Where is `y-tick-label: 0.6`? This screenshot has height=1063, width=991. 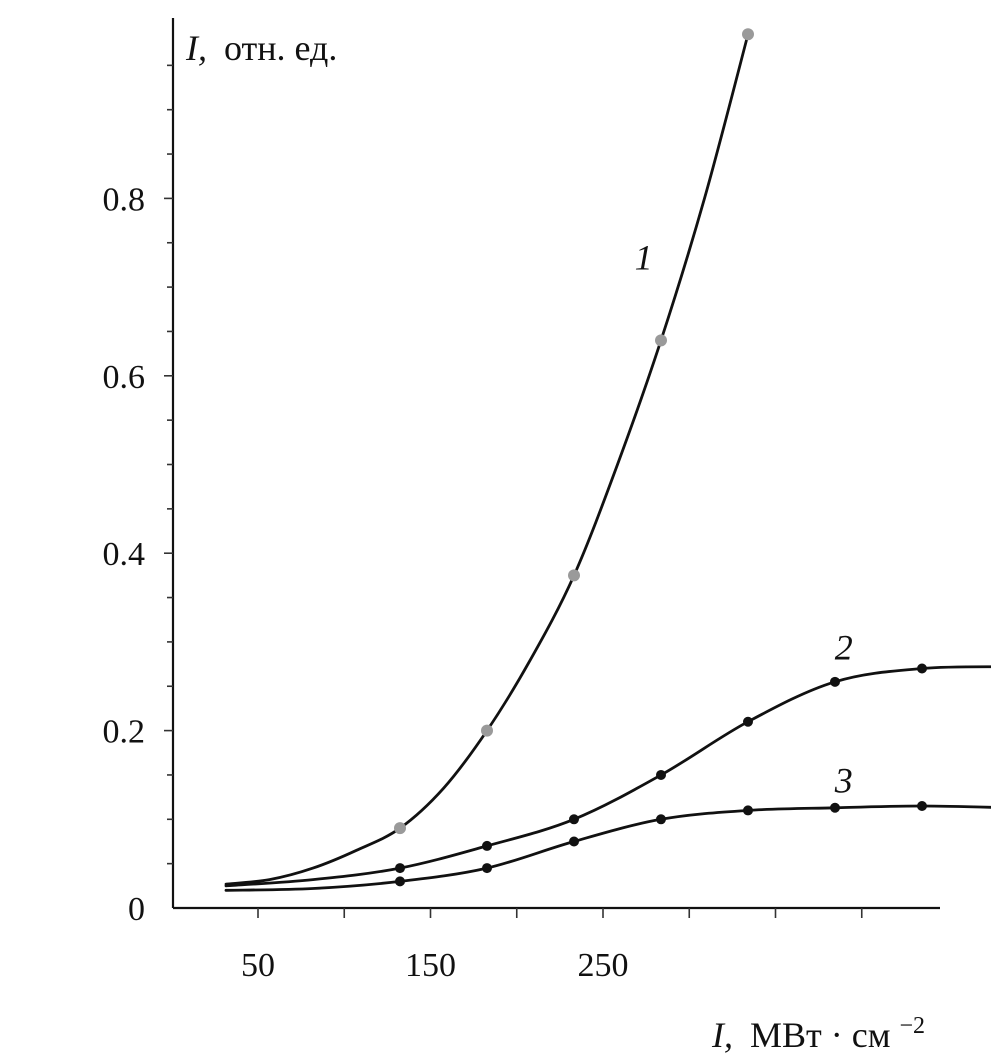 y-tick-label: 0.6 is located at coordinates (124, 377).